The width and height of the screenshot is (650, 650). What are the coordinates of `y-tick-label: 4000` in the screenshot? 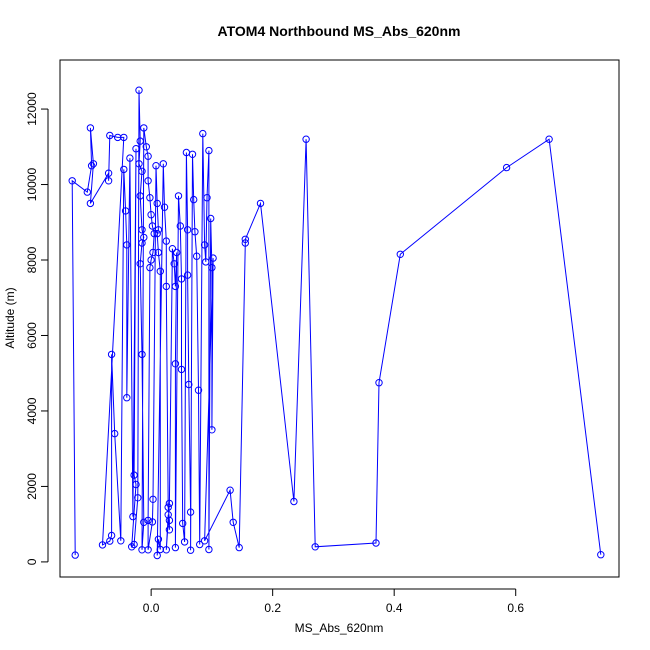 It's located at (32, 410).